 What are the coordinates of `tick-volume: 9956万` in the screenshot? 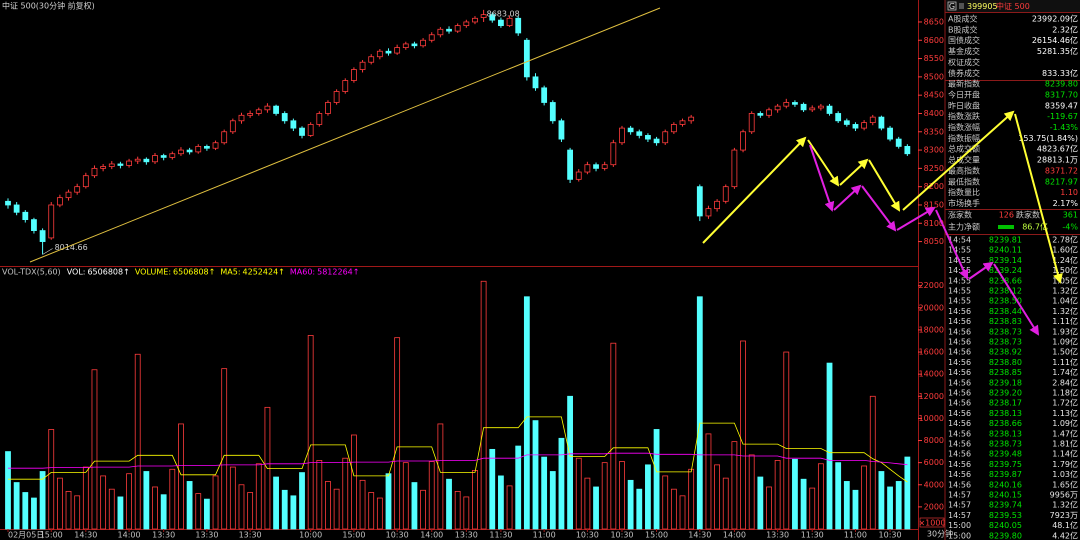 It's located at (1064, 495).